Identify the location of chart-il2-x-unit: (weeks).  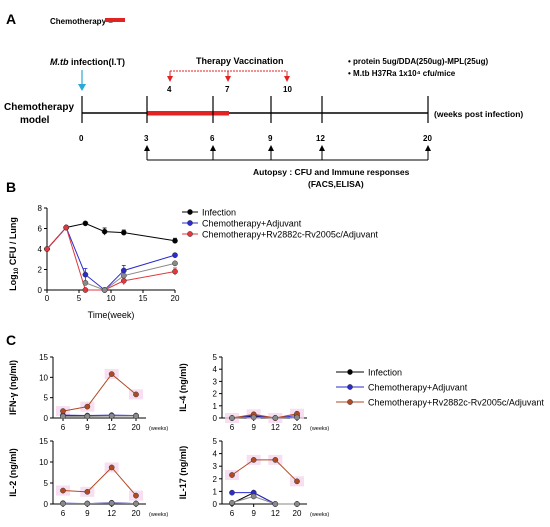
(158, 515).